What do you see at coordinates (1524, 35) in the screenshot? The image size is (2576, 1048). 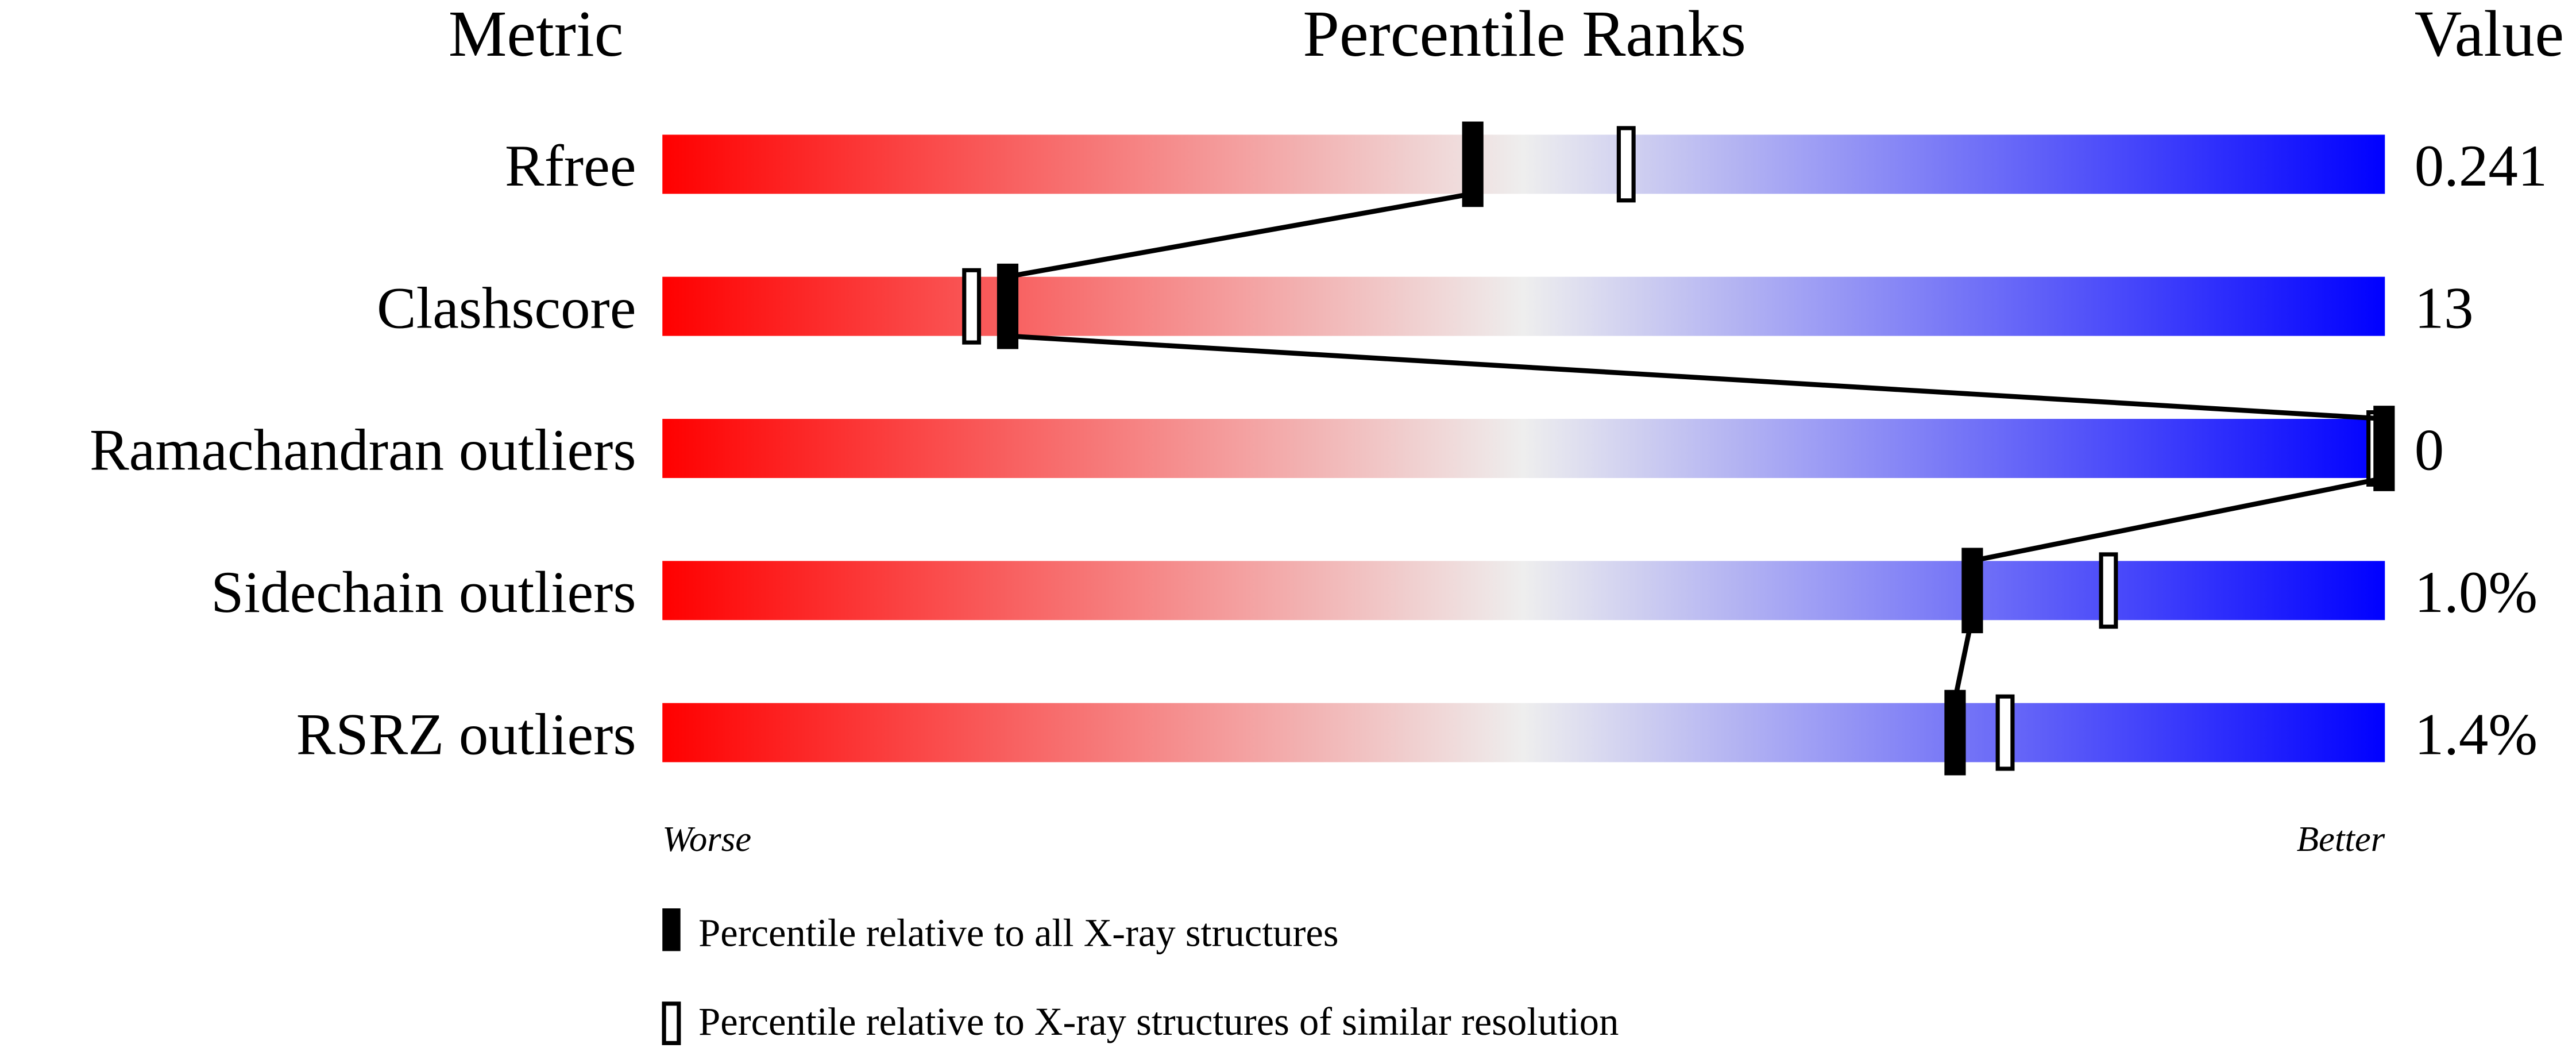 I see `header-percentile-ranks: Percentile Ranks` at bounding box center [1524, 35].